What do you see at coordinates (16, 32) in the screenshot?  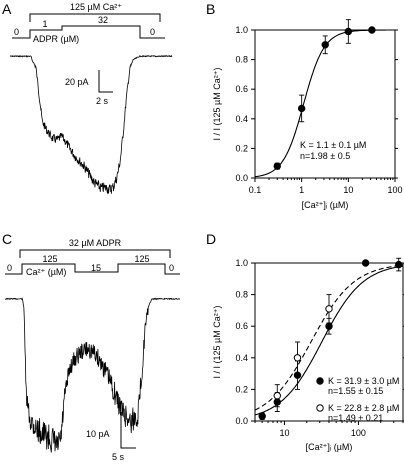 I see `panel-a-step-0: 0` at bounding box center [16, 32].